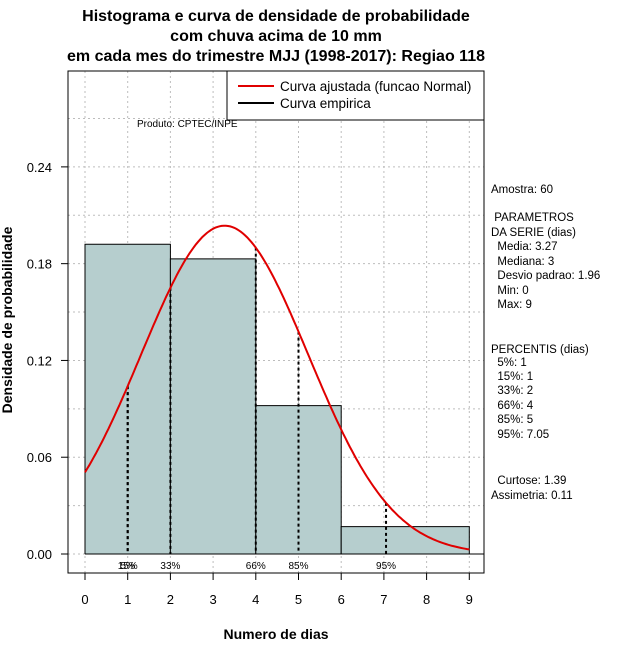 This screenshot has height=660, width=640. Describe the element at coordinates (39, 167) in the screenshot. I see `y-tick-label: 0.24` at that location.